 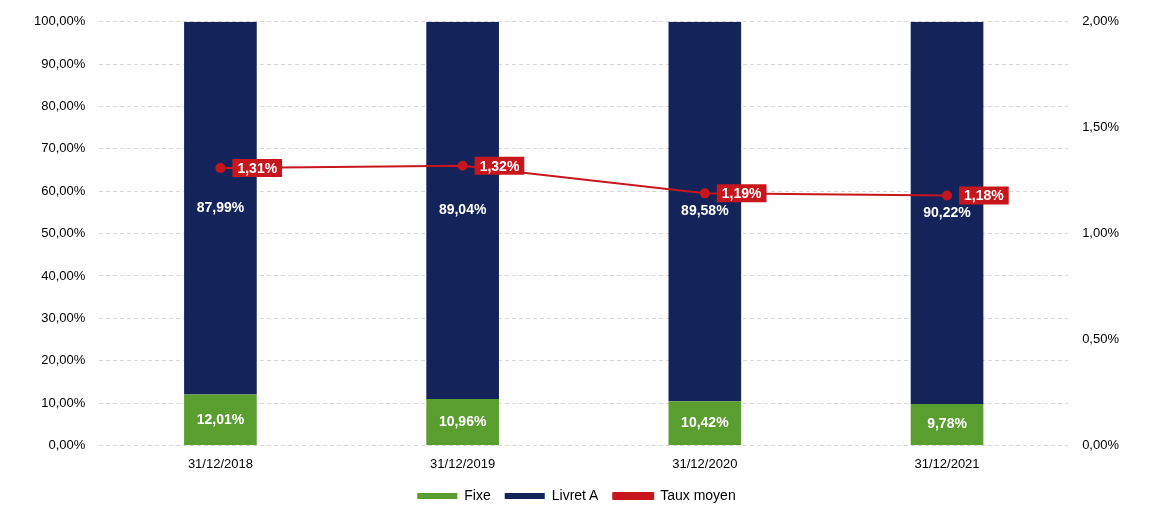 What do you see at coordinates (1101, 444) in the screenshot?
I see `y2-tick-label: 0,00%` at bounding box center [1101, 444].